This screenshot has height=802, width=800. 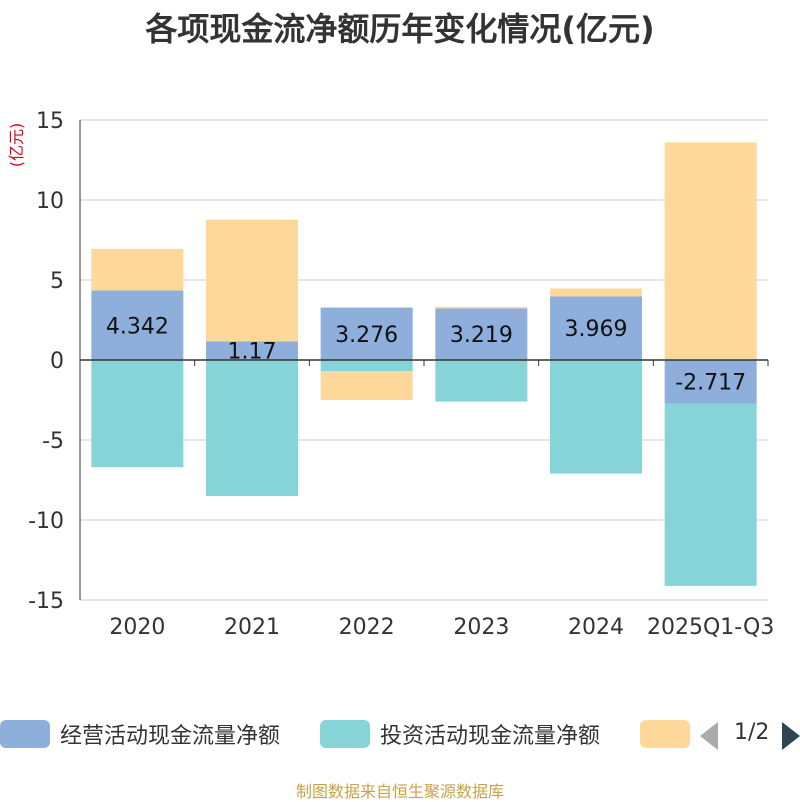 What do you see at coordinates (252, 627) in the screenshot?
I see `x-tick-label: 2021` at bounding box center [252, 627].